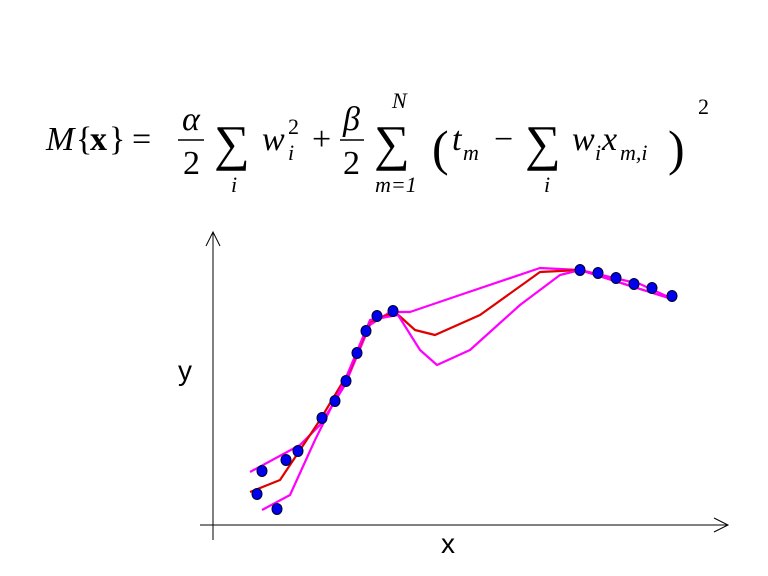  I want to click on formula-text: M, so click(60, 139).